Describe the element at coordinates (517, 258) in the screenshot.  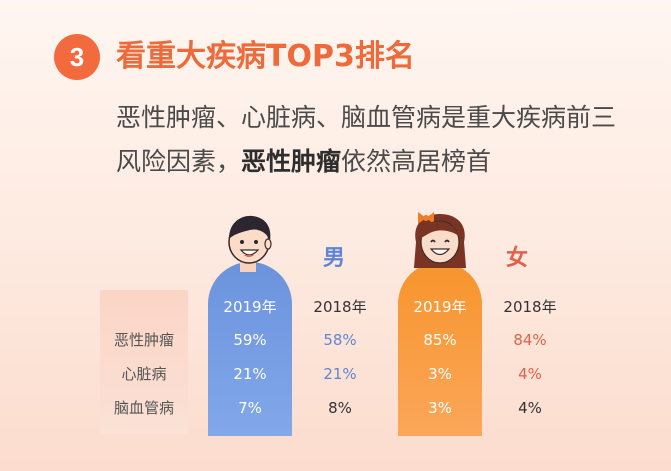
I see `female-label: 女` at that location.